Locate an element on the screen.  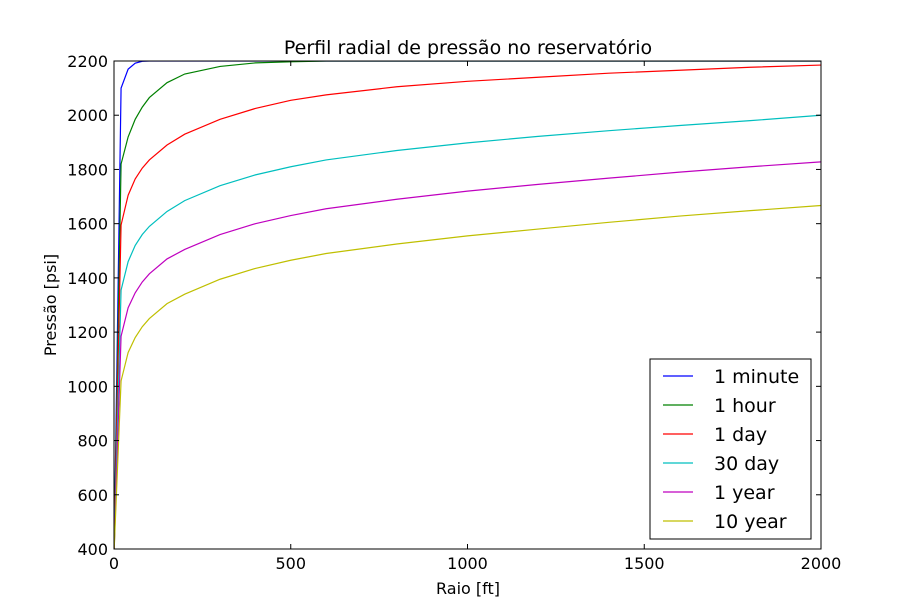
y-tick-label: 1200 is located at coordinates (87, 332).